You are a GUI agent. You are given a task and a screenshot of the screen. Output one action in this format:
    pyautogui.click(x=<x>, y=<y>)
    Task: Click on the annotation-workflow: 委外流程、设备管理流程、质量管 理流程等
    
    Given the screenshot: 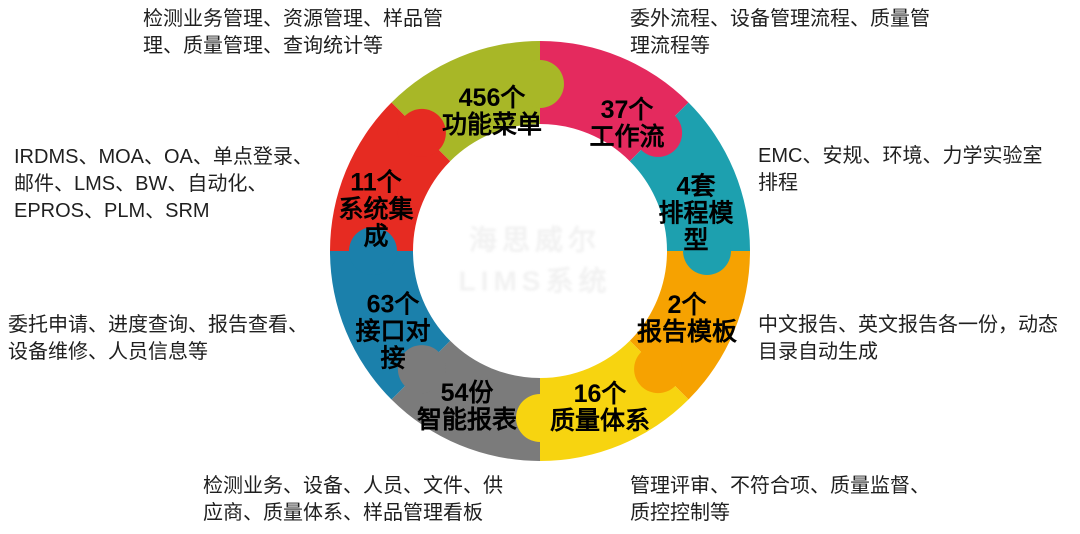 What is the action you would take?
    pyautogui.click(x=780, y=32)
    